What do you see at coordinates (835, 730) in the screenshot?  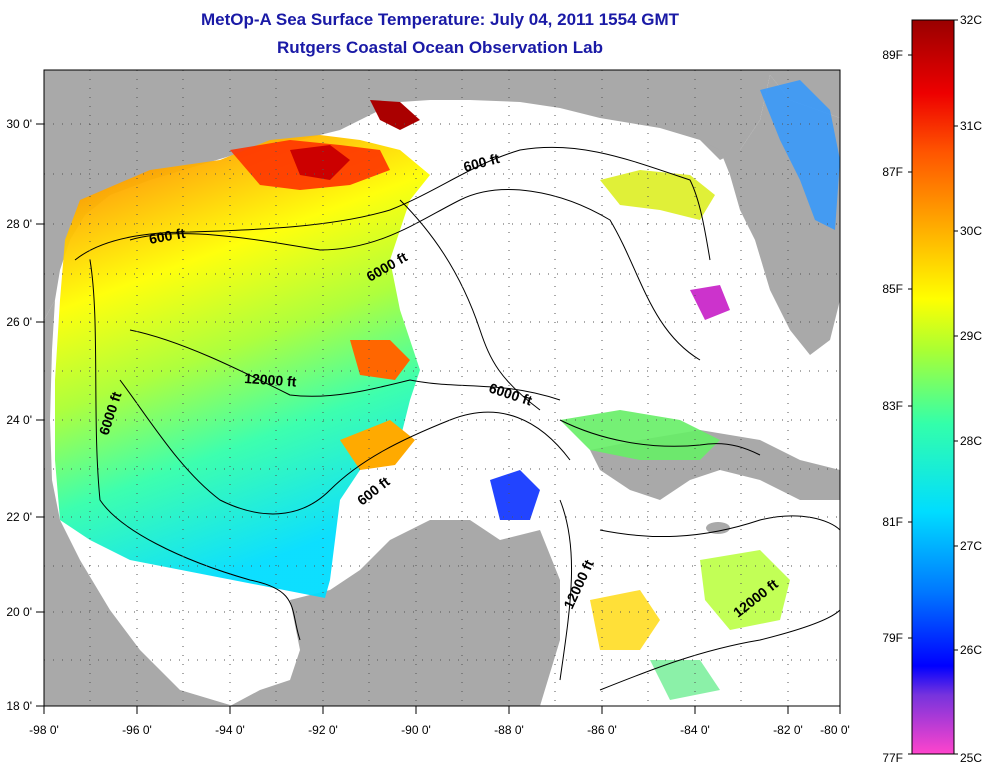 I see `lon-tick-label: -80 0'` at bounding box center [835, 730].